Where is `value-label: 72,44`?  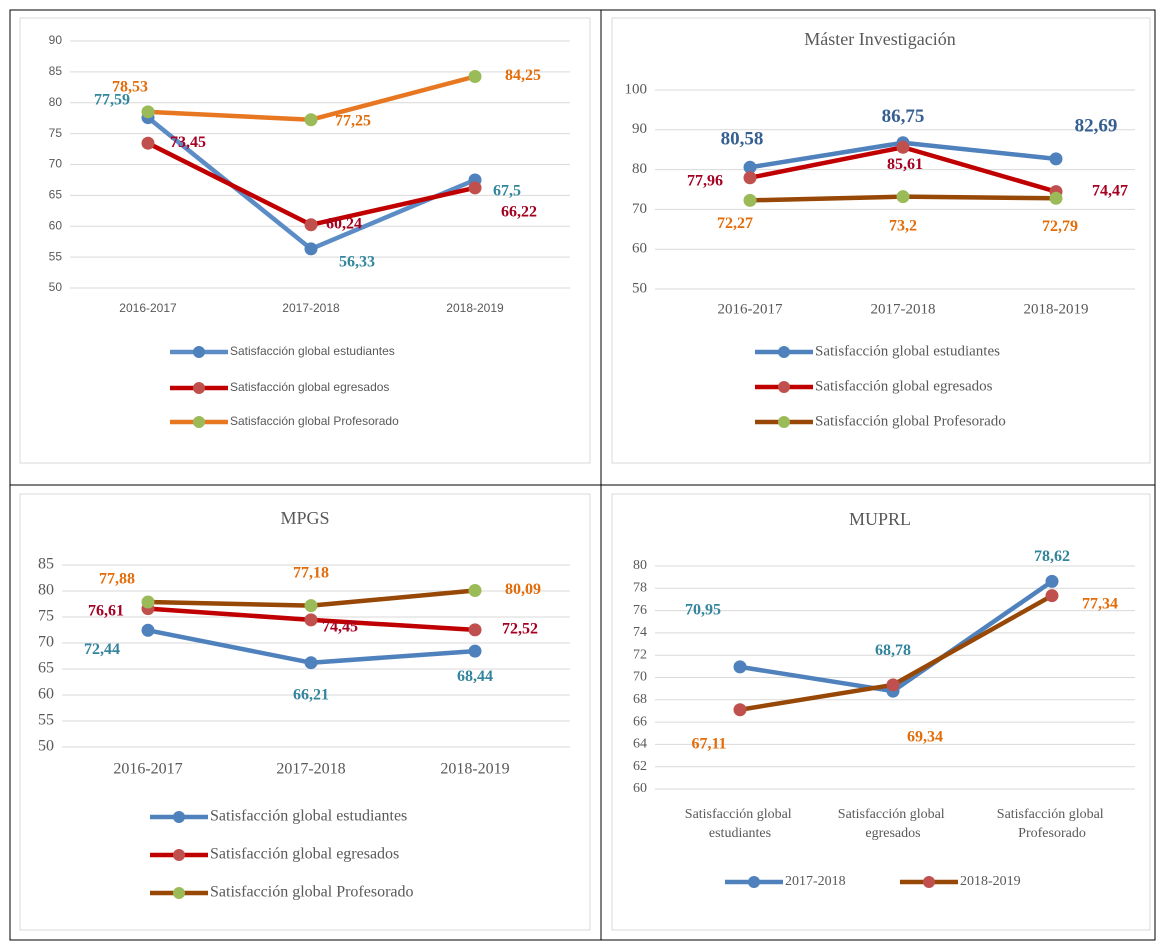
value-label: 72,44 is located at coordinates (102, 649).